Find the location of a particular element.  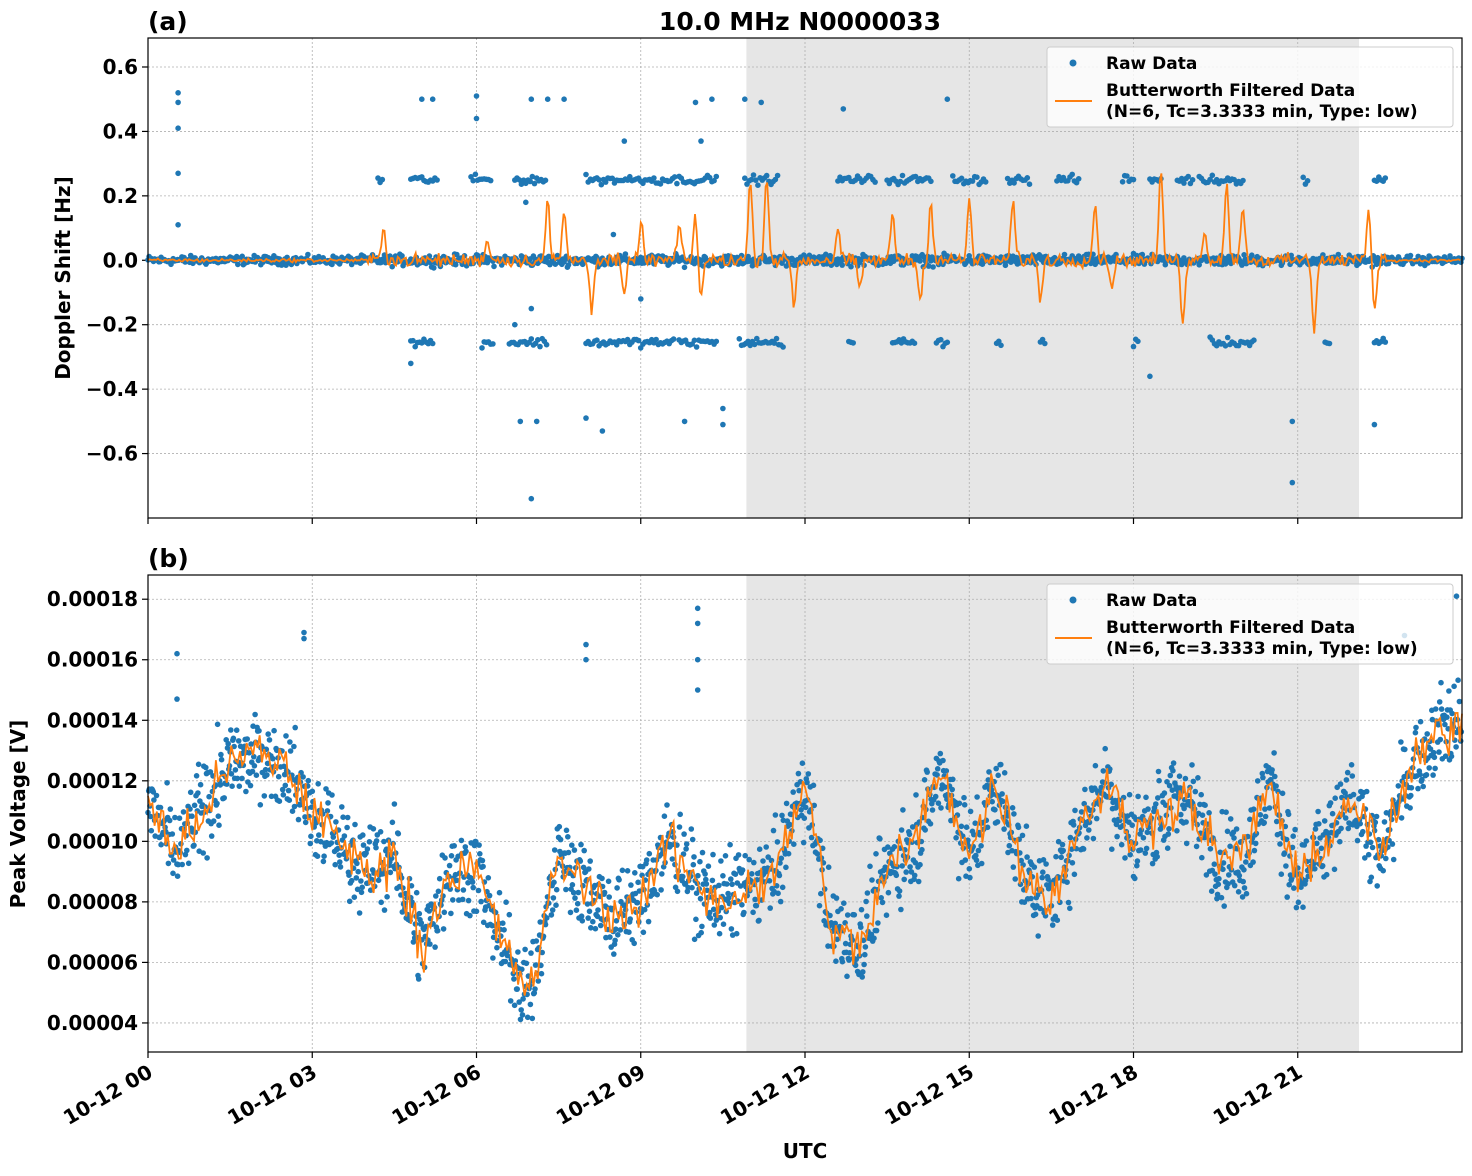

x-tick-label: 10-12 00 is located at coordinates (108, 1095).